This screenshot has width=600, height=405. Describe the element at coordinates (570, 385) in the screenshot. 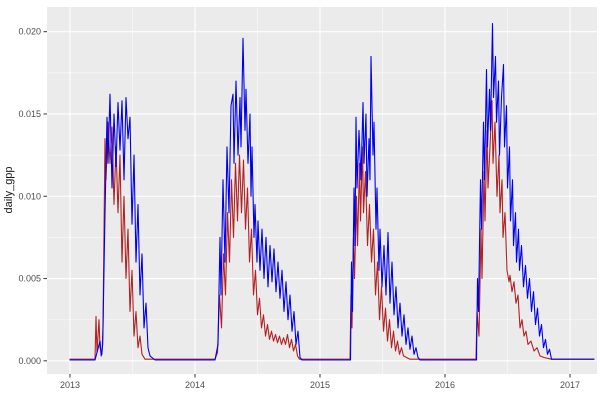

I see `x-tick-label: 2017` at that location.